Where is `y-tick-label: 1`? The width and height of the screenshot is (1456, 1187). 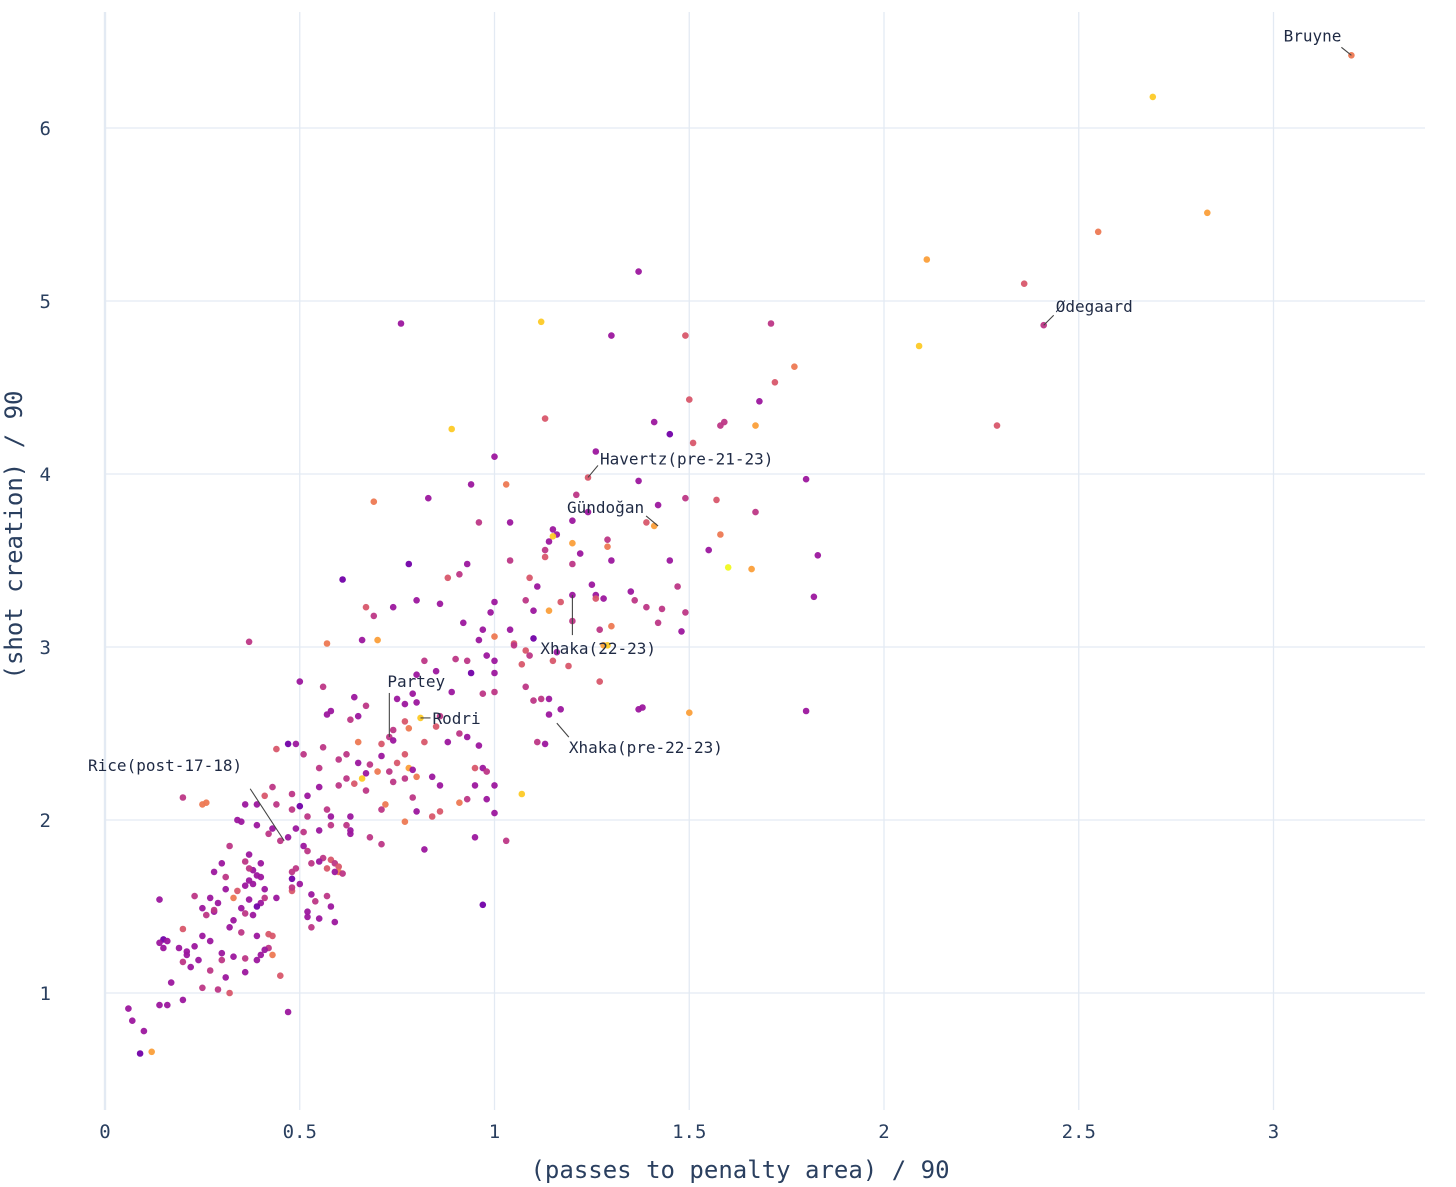
y-tick-label: 1 is located at coordinates (45, 994).